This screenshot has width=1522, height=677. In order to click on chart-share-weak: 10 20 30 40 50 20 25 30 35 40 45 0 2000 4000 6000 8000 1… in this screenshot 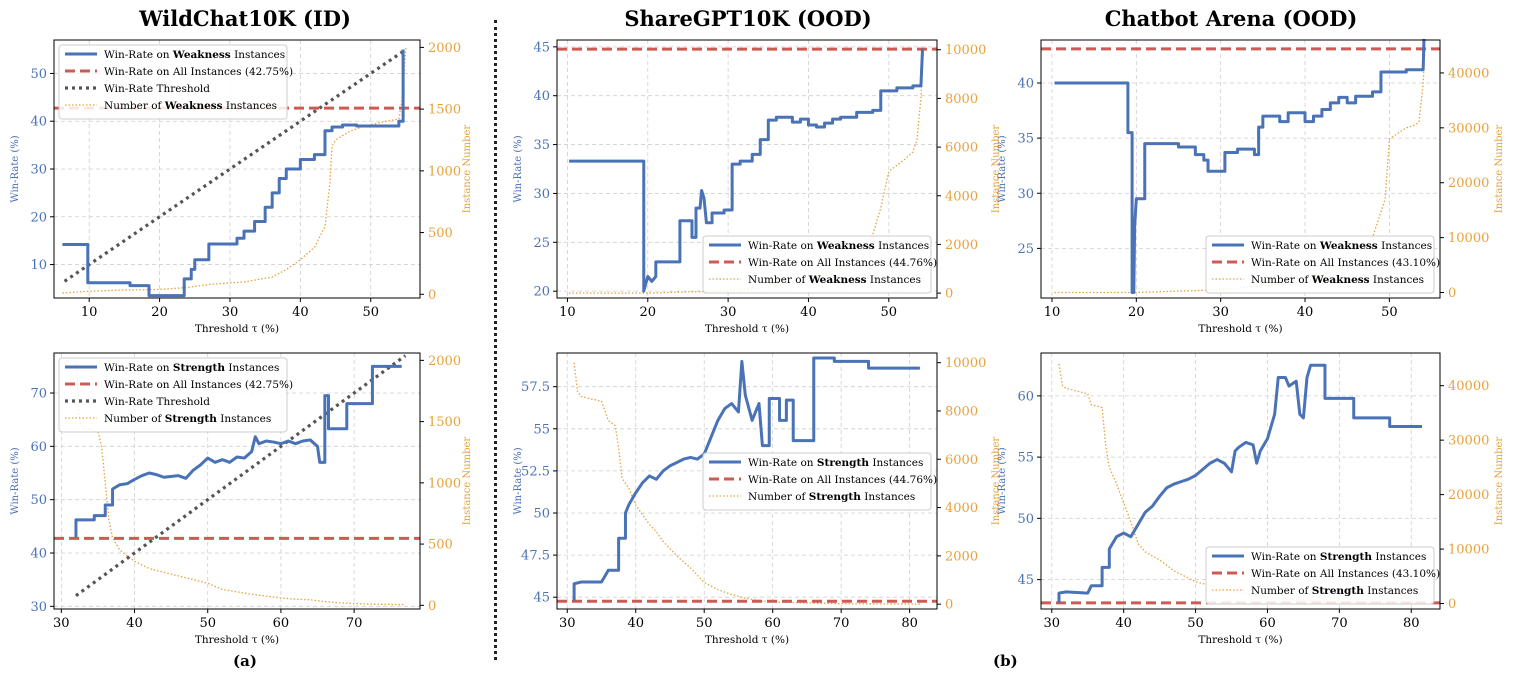, I will do `click(757, 187)`.